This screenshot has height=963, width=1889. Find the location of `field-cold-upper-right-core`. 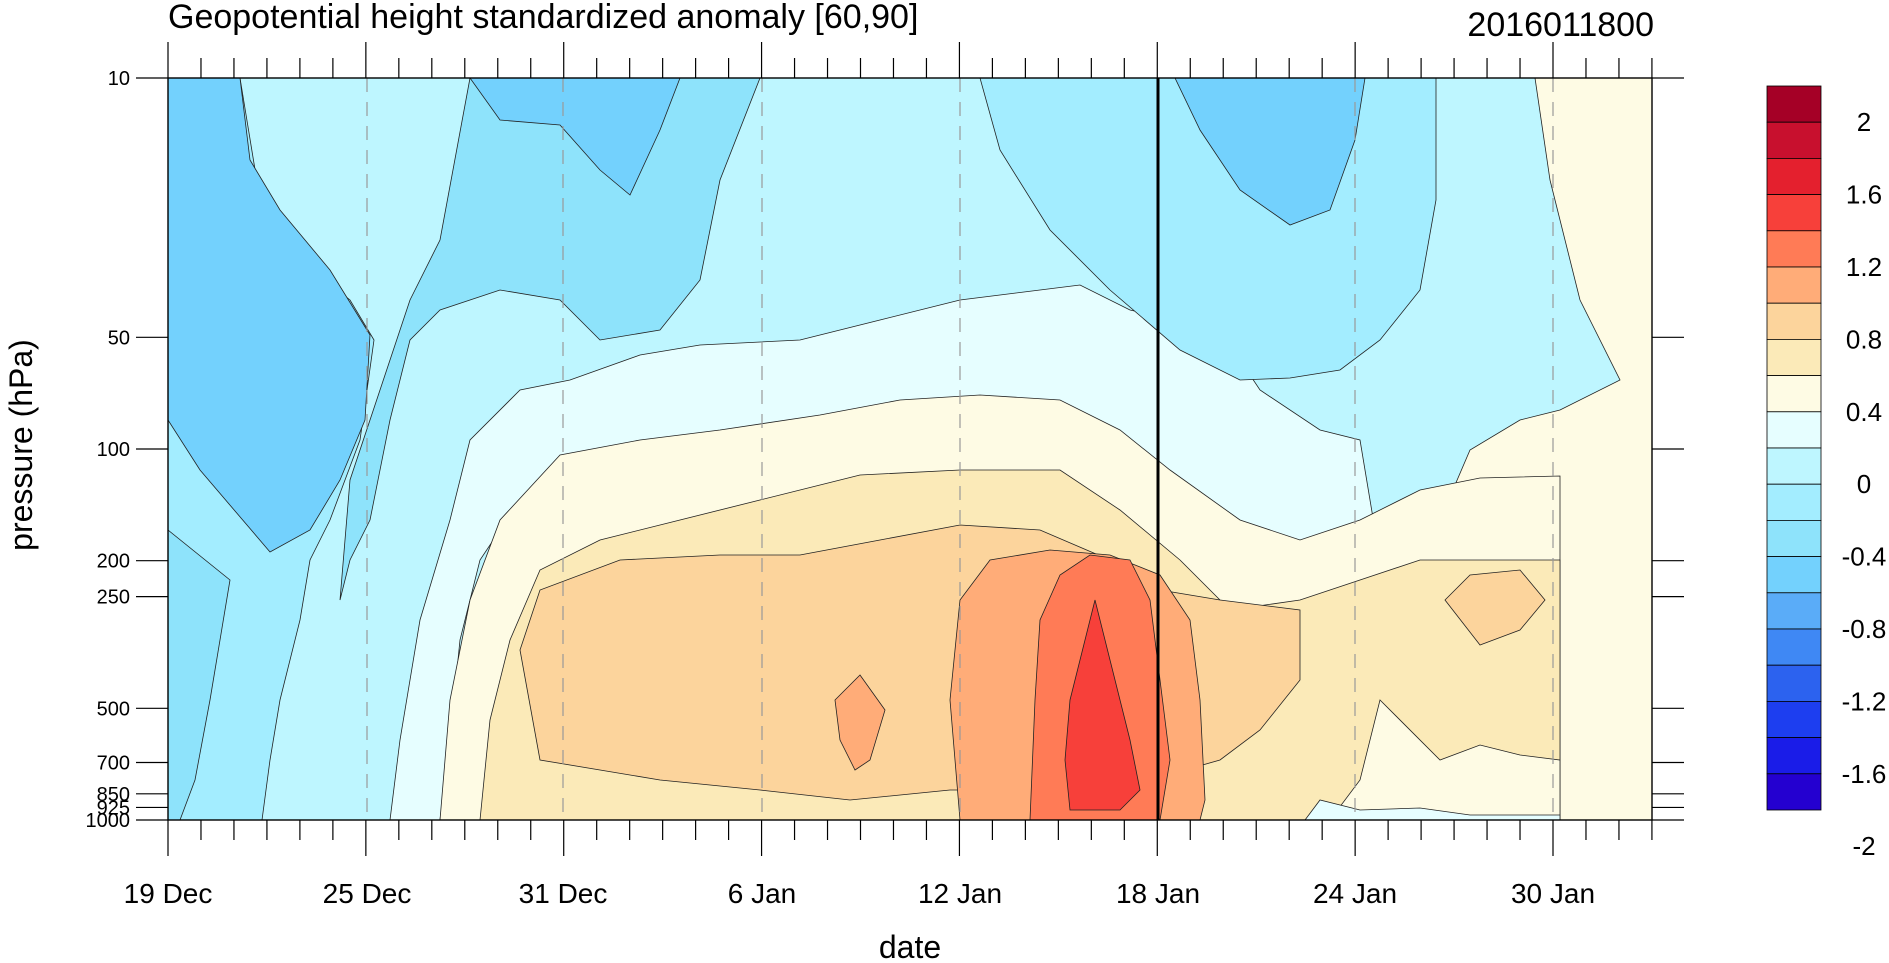

field-cold-upper-right-core is located at coordinates (1270, 152).